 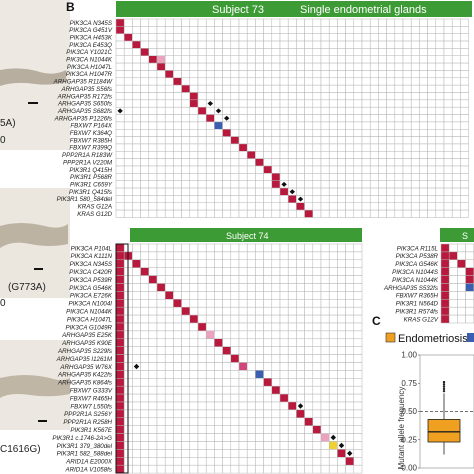 What do you see at coordinates (91, 296) in the screenshot?
I see `gene-label: PIK3CA E726K` at bounding box center [91, 296].